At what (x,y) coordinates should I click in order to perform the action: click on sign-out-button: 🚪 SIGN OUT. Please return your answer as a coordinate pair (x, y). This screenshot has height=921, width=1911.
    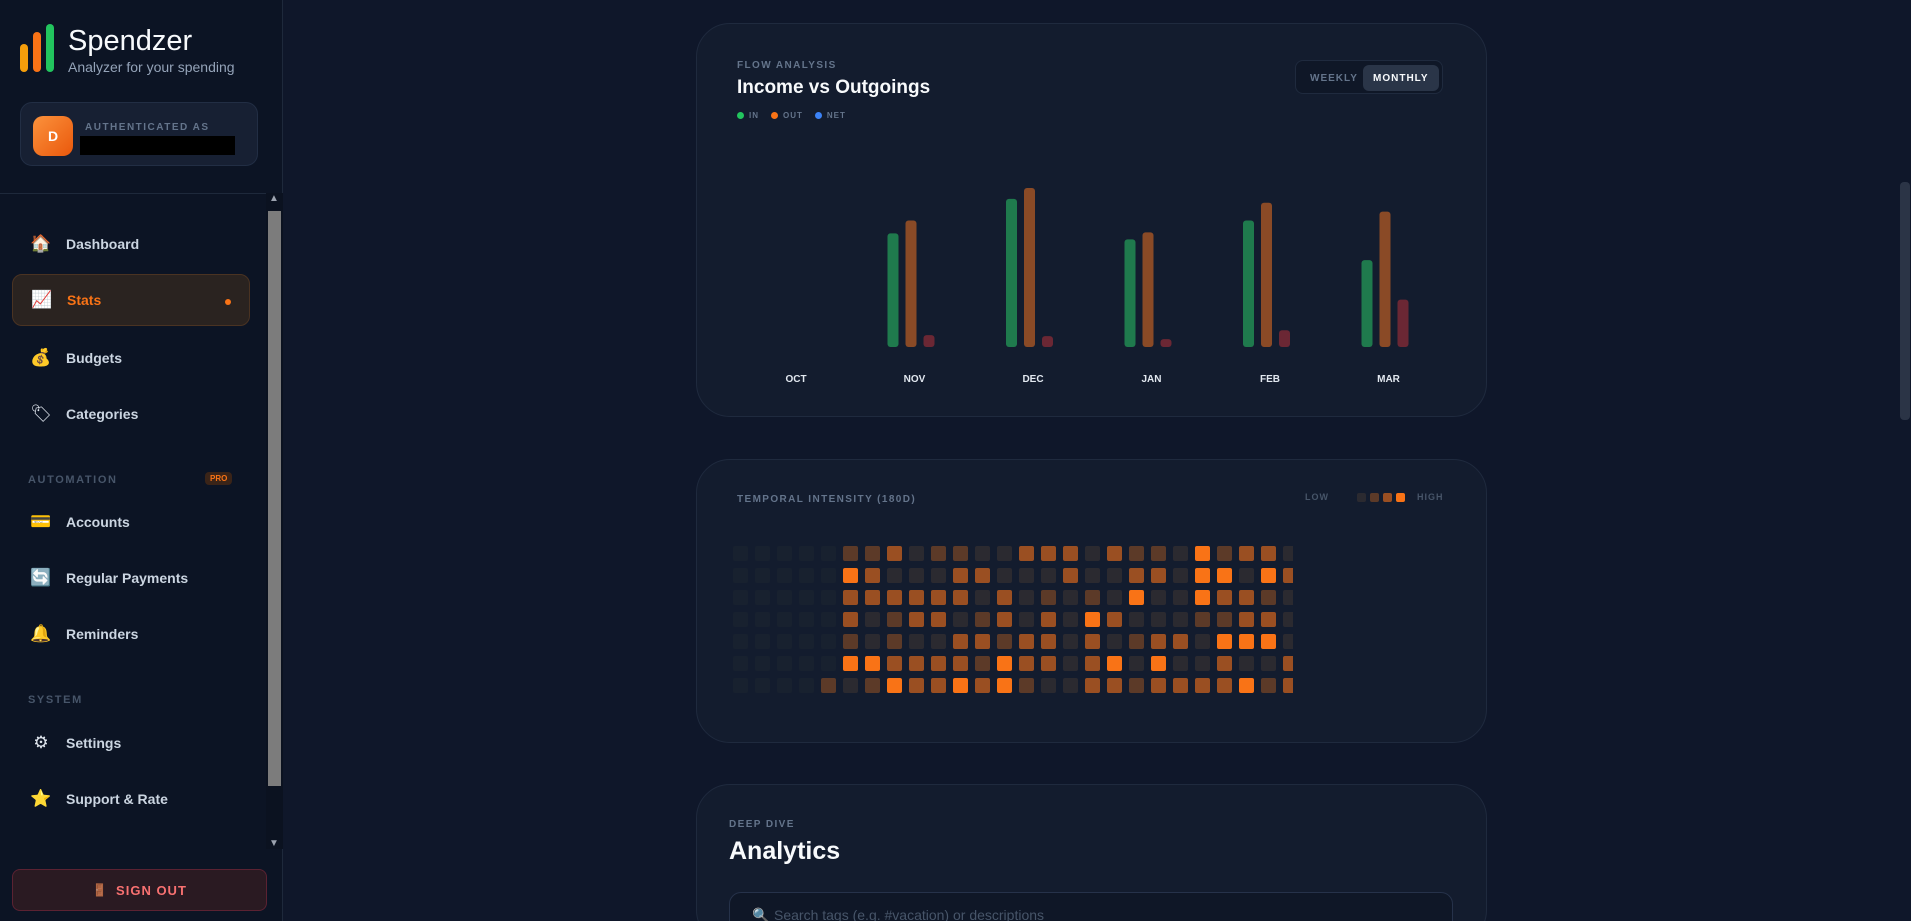
    Looking at the image, I should click on (139, 890).